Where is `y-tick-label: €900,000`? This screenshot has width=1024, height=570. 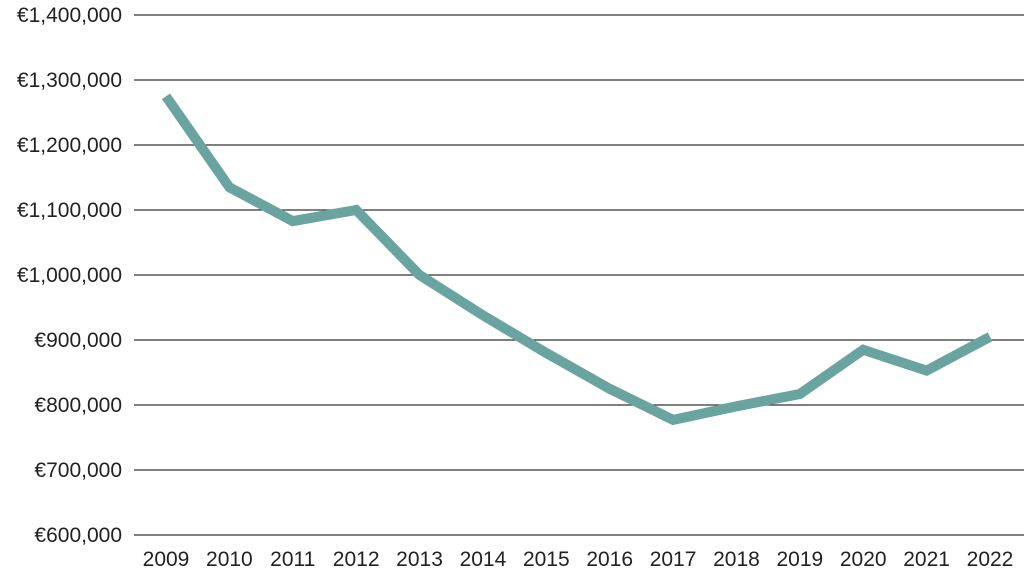 y-tick-label: €900,000 is located at coordinates (78, 340).